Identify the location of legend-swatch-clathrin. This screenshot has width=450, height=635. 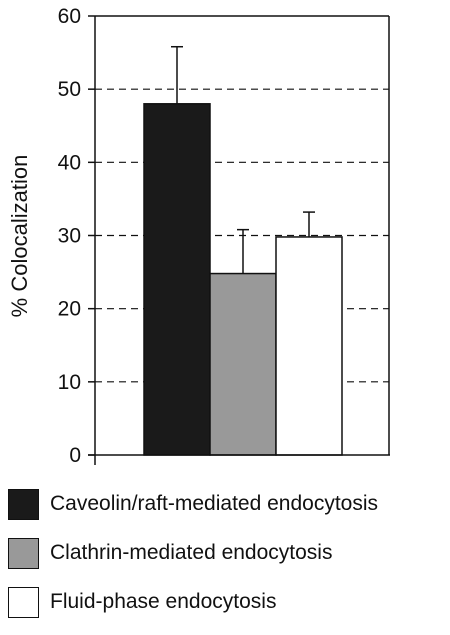
(23, 553).